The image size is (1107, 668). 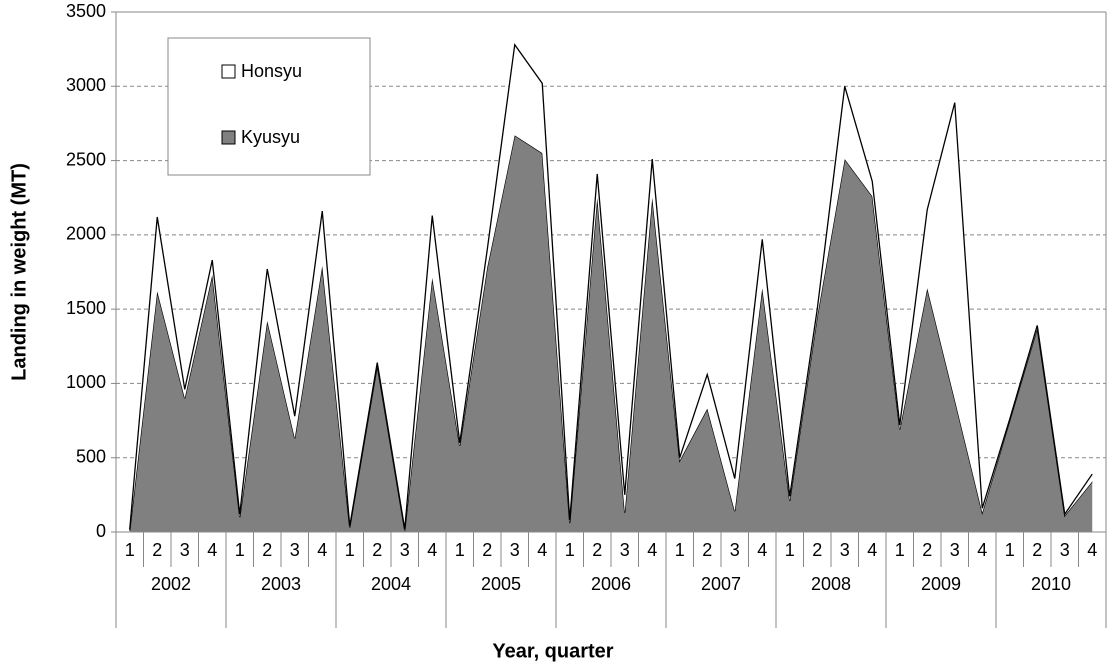 I want to click on y-tick-label: 500, so click(x=91, y=456).